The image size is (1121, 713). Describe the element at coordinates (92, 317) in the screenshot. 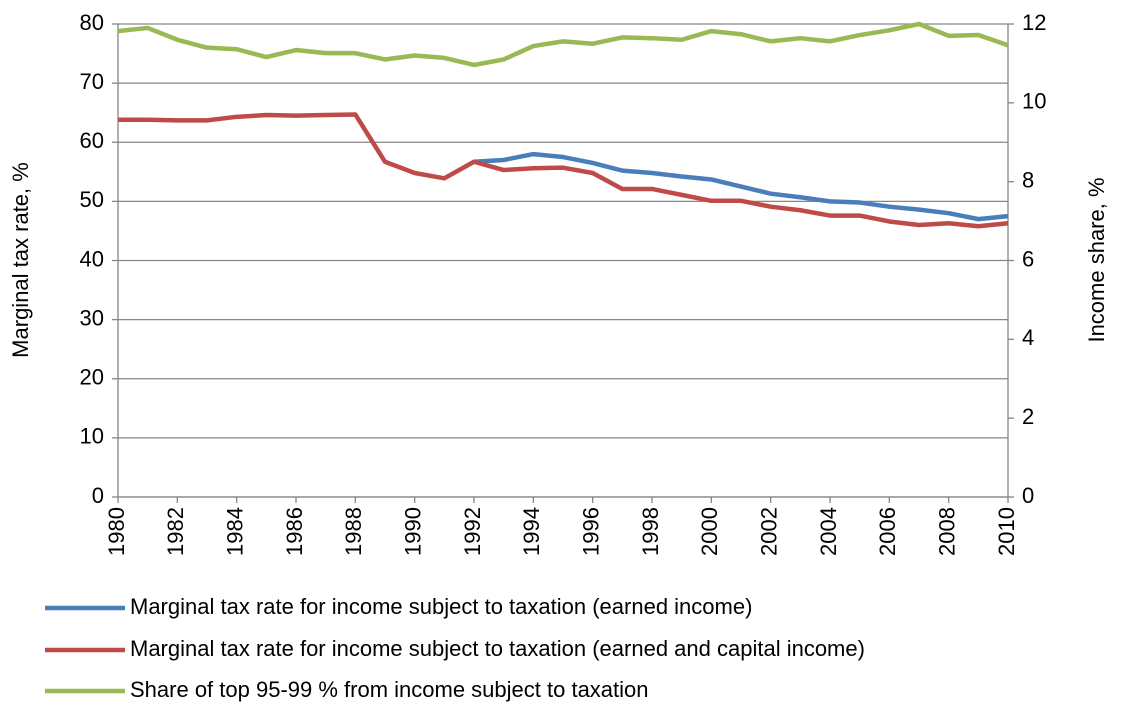

I see `y-tick-label: 30` at that location.